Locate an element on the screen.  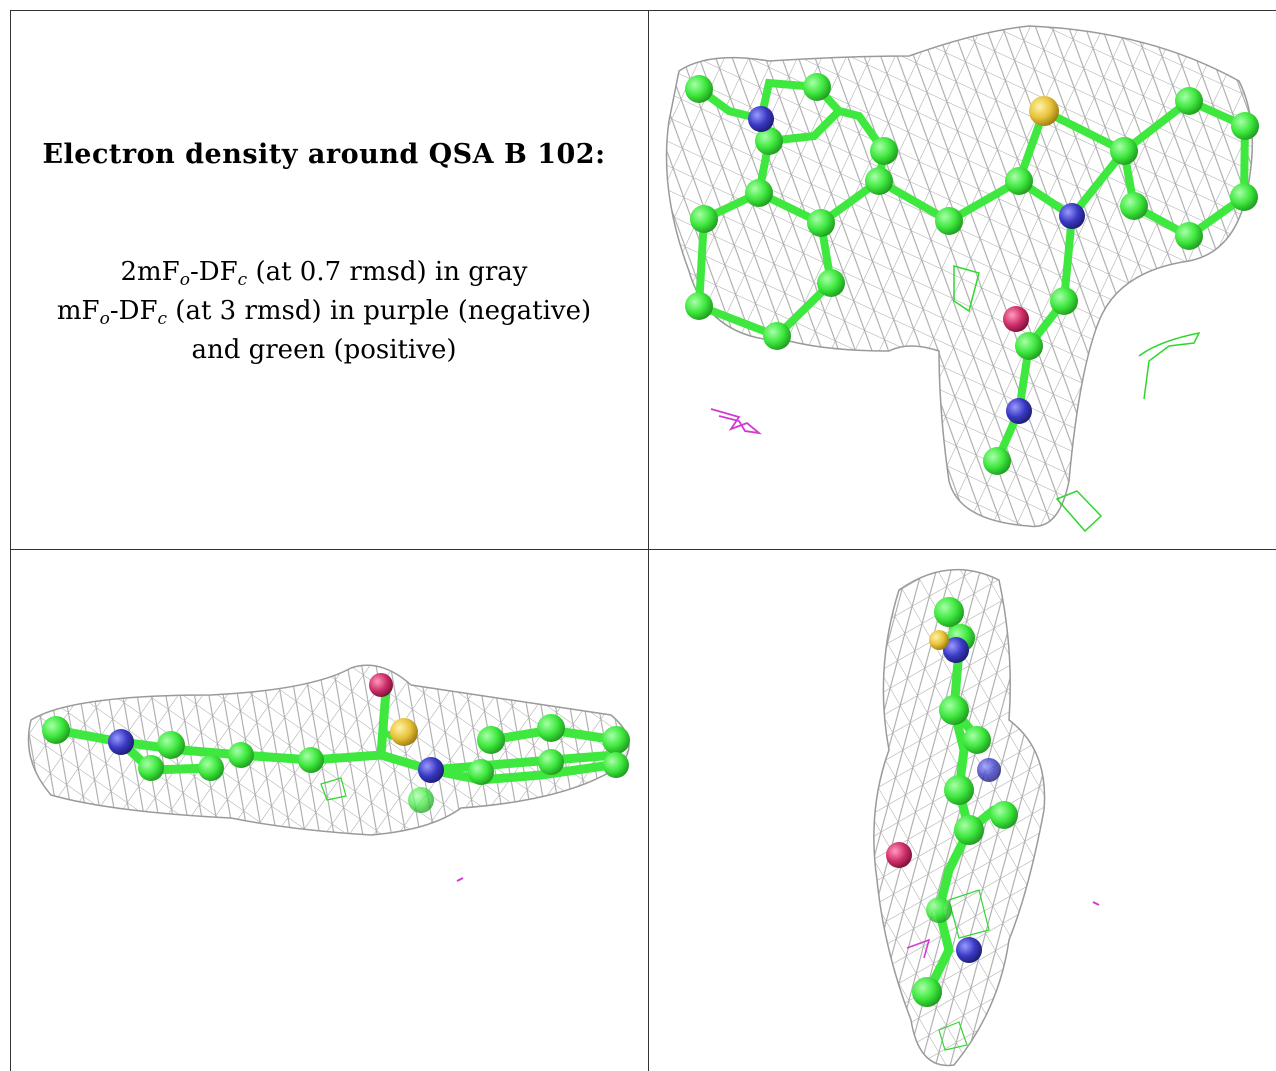
border-top is located at coordinates (643, 10).